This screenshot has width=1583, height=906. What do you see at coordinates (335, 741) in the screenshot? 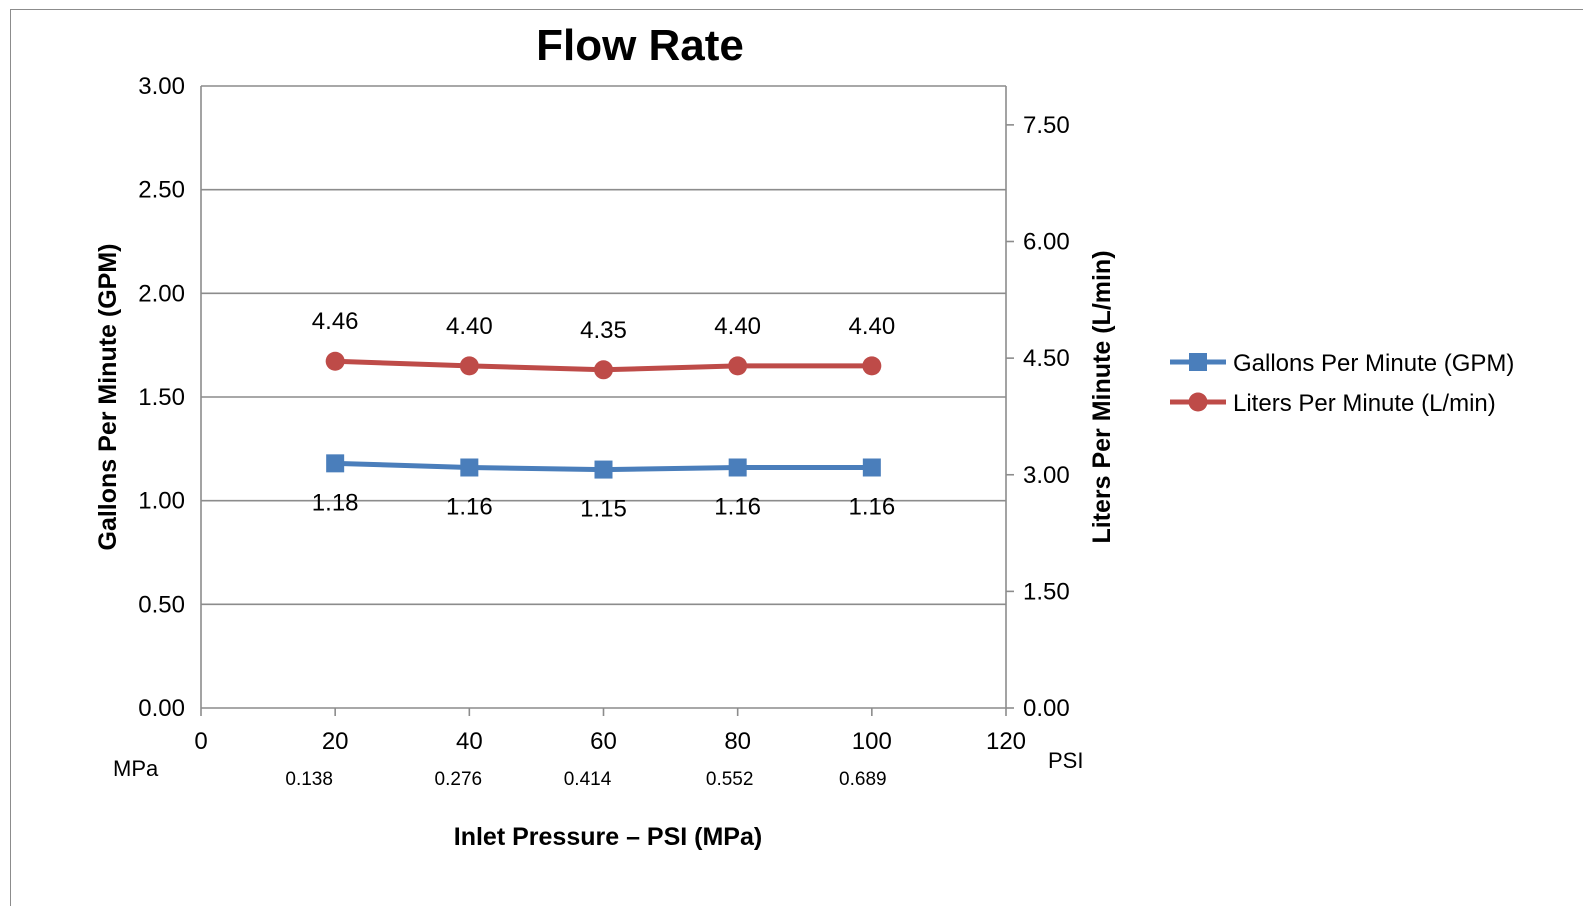
I see `x-tick-label: 20` at bounding box center [335, 741].